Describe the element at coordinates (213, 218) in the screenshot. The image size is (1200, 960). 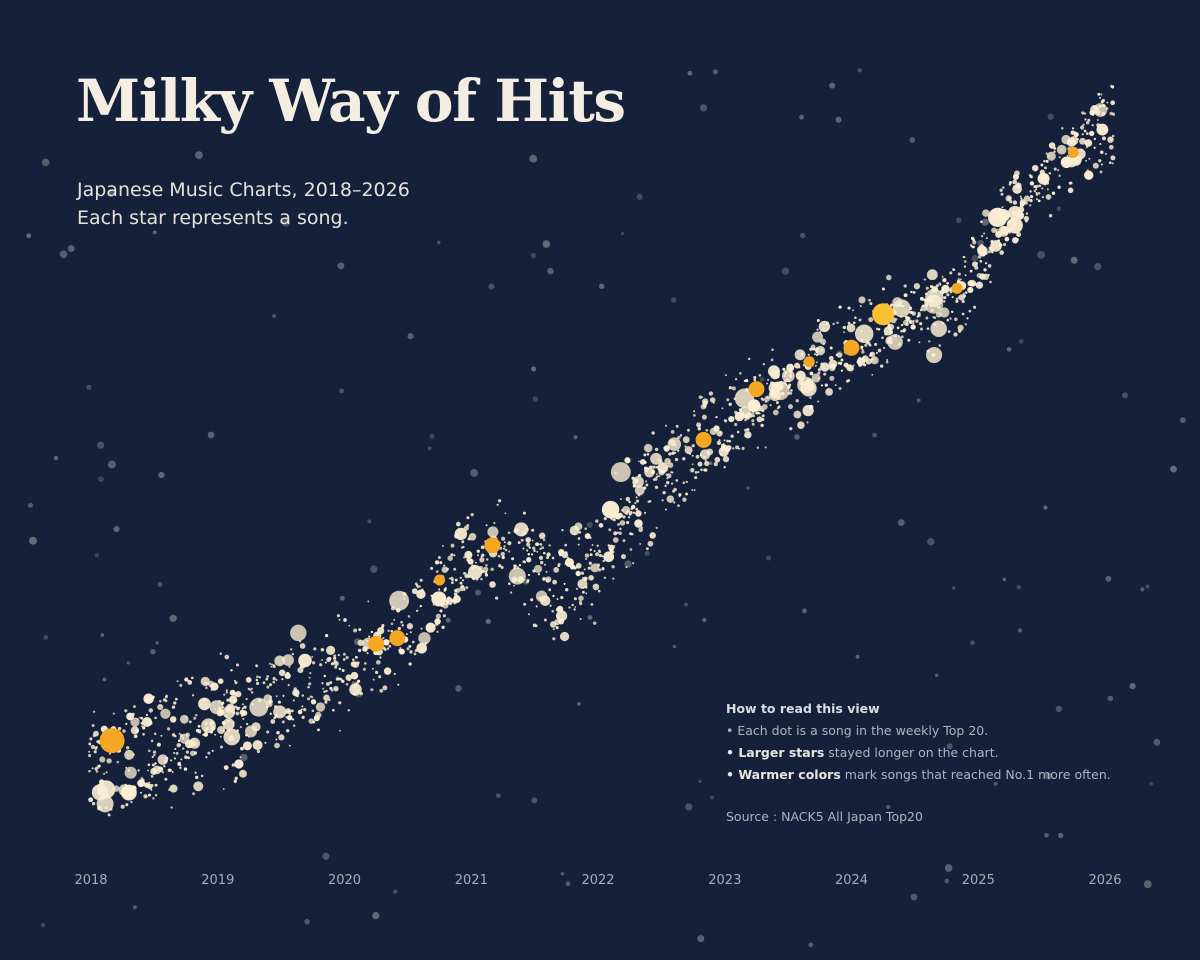
I see `subtitle-line-2: Each star represents a song.` at that location.